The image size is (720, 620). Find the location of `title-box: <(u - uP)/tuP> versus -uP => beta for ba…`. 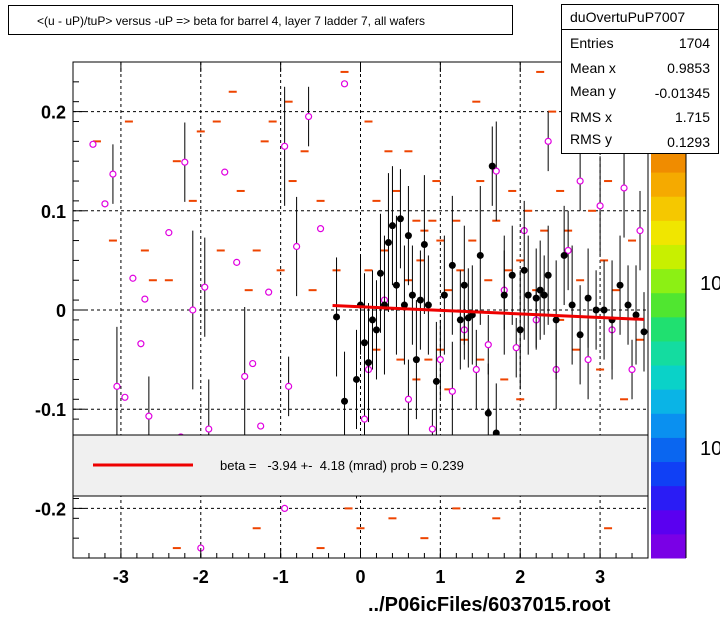

title-box: <(u - uP)/tuP> versus -uP => beta for ba… is located at coordinates (260, 20).